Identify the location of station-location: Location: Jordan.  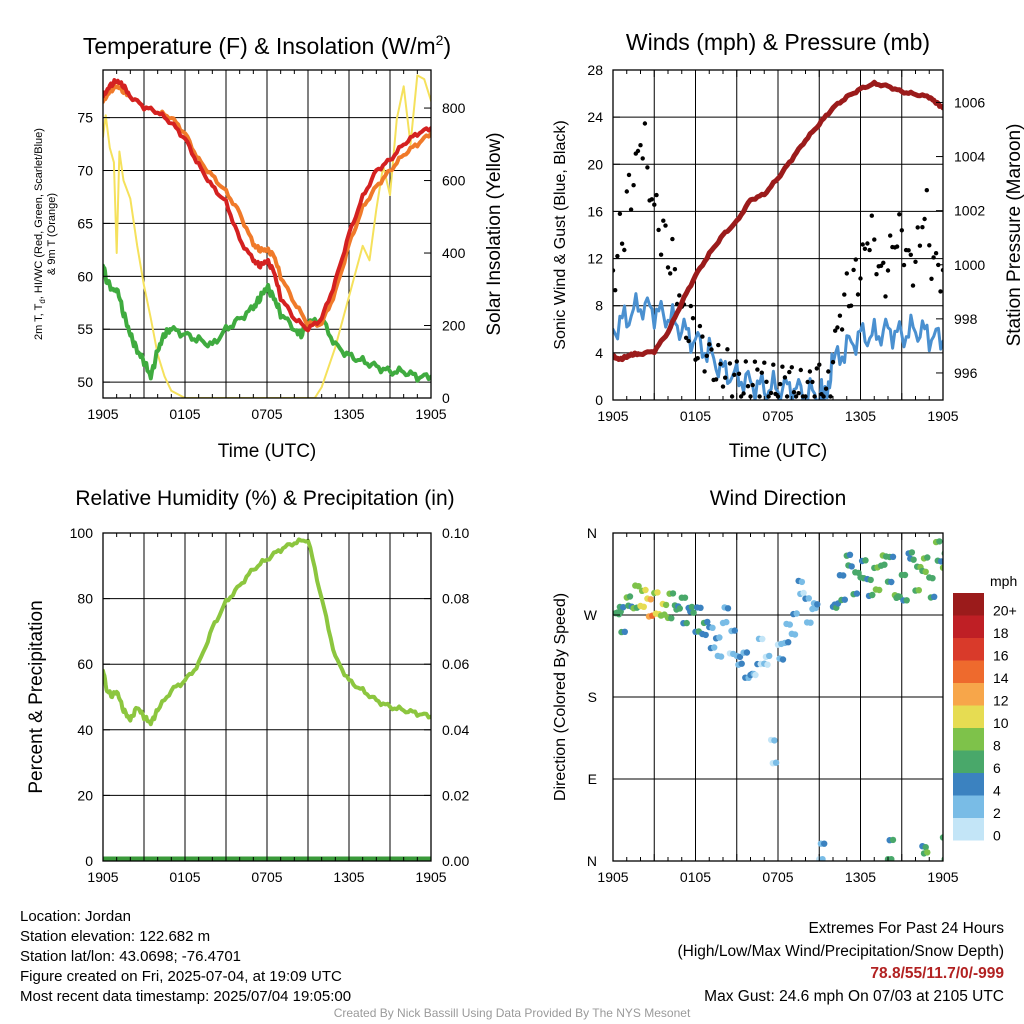
(75, 916).